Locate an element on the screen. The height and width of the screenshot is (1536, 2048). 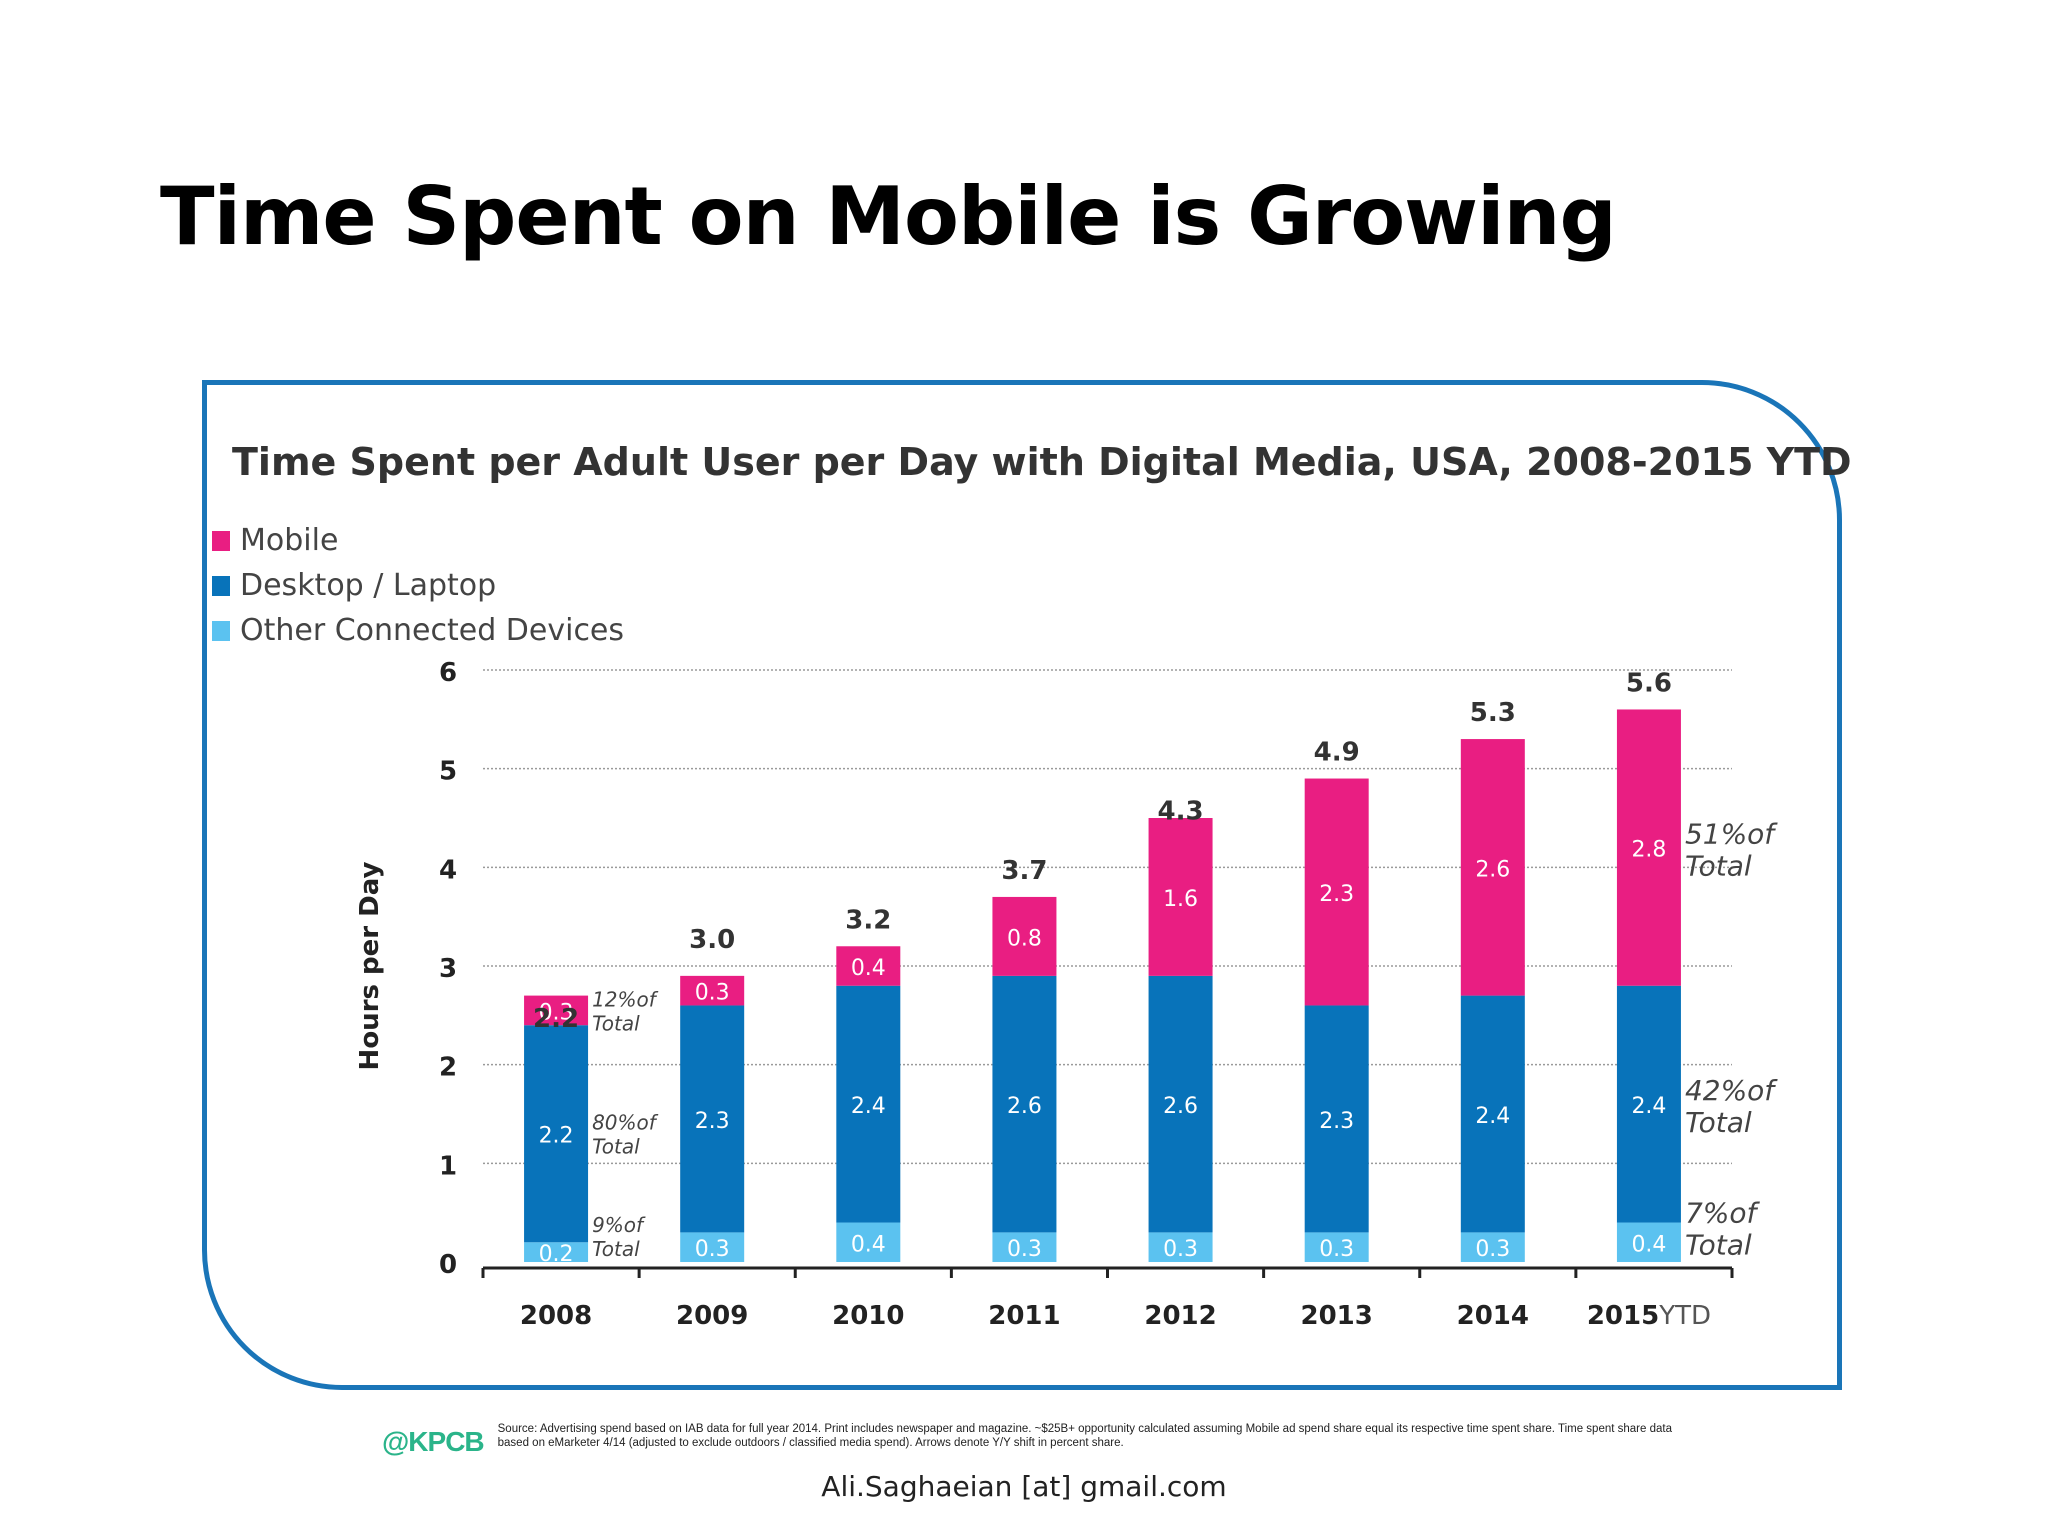
kpcb-logo: @KPCB is located at coordinates (433, 1441).